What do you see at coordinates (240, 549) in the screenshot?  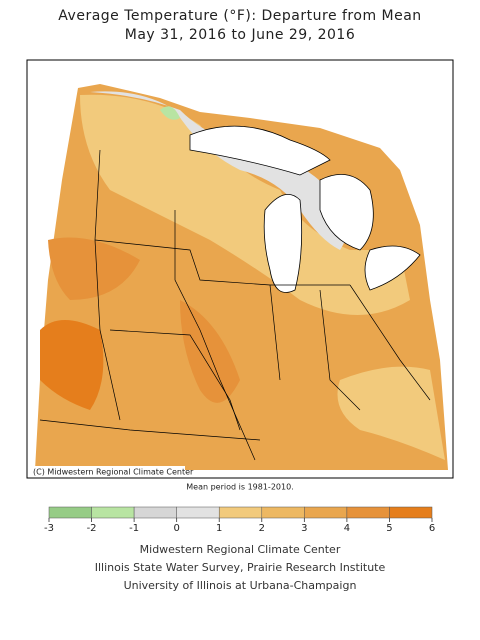 I see `footer-line: Midwestern Regional Climate Center` at bounding box center [240, 549].